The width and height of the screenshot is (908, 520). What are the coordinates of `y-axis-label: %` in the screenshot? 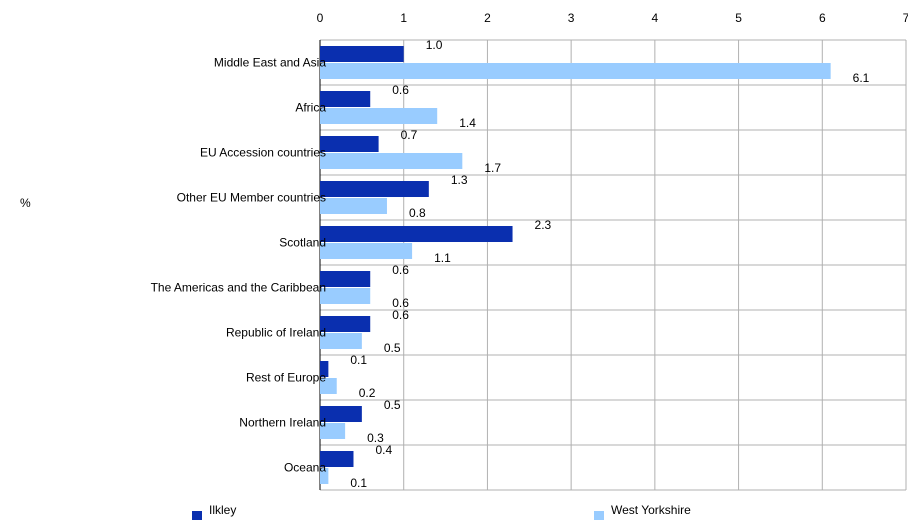 It's located at (25, 203).